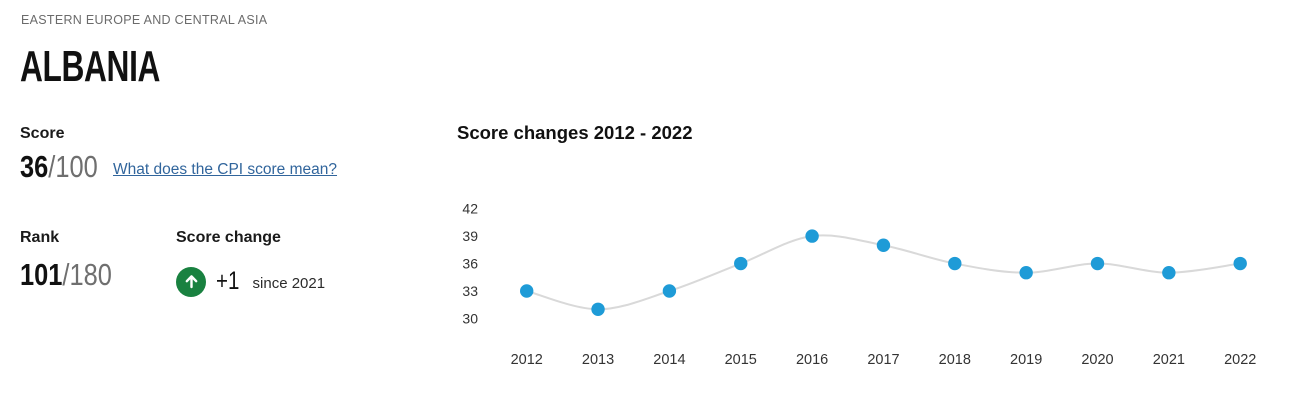 This screenshot has height=419, width=1316. I want to click on cpi-score-meaning-link: What does the CPI score mean?, so click(225, 169).